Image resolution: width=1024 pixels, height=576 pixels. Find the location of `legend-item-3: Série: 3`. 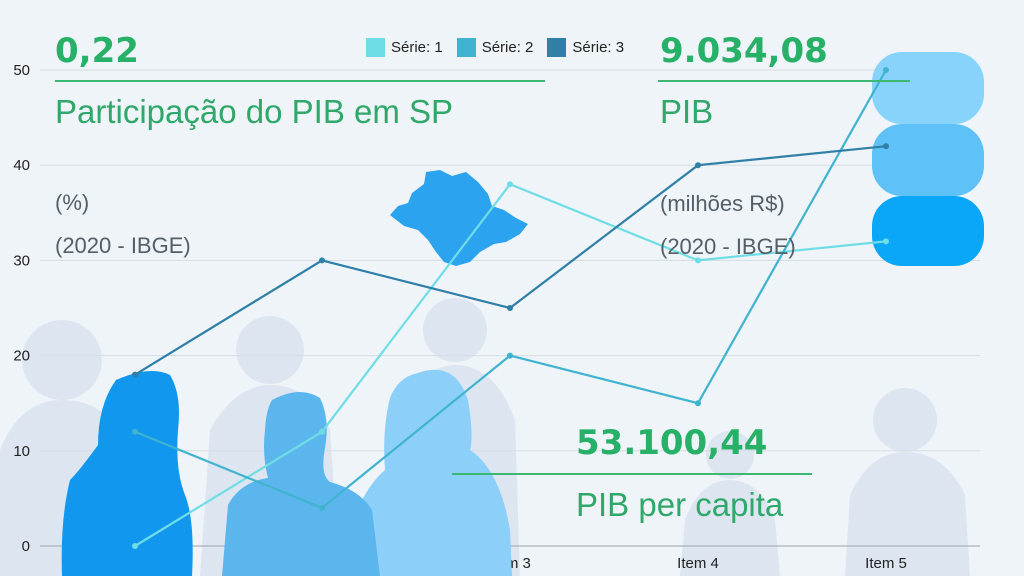

legend-item-3: Série: 3 is located at coordinates (585, 47).